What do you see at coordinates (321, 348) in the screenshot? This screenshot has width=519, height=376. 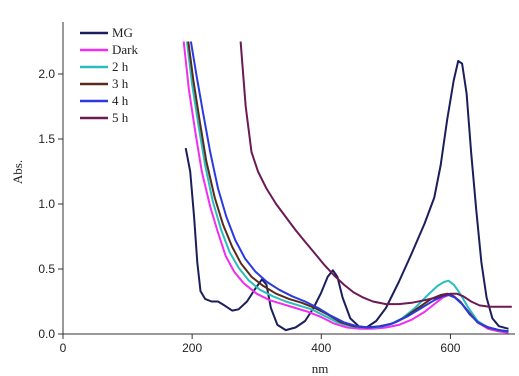 I see `x-tick-label: 400` at bounding box center [321, 348].